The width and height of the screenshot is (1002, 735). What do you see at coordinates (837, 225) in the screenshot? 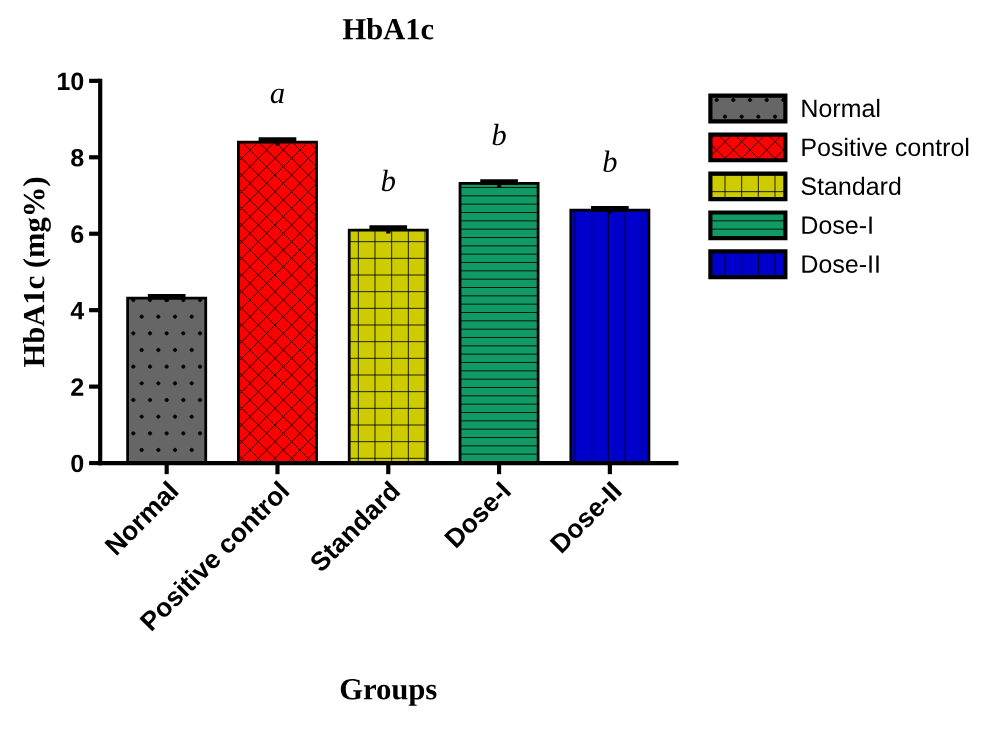
I see `legend-label: Dose-I` at bounding box center [837, 225].